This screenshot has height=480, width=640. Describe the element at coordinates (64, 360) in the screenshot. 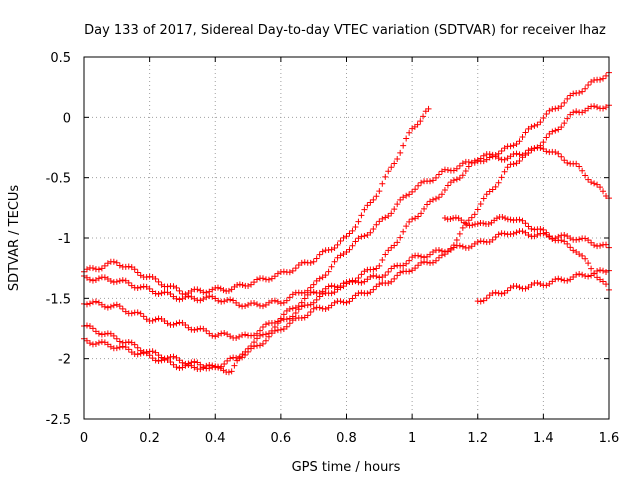

I see `y-tick-label: -2` at that location.